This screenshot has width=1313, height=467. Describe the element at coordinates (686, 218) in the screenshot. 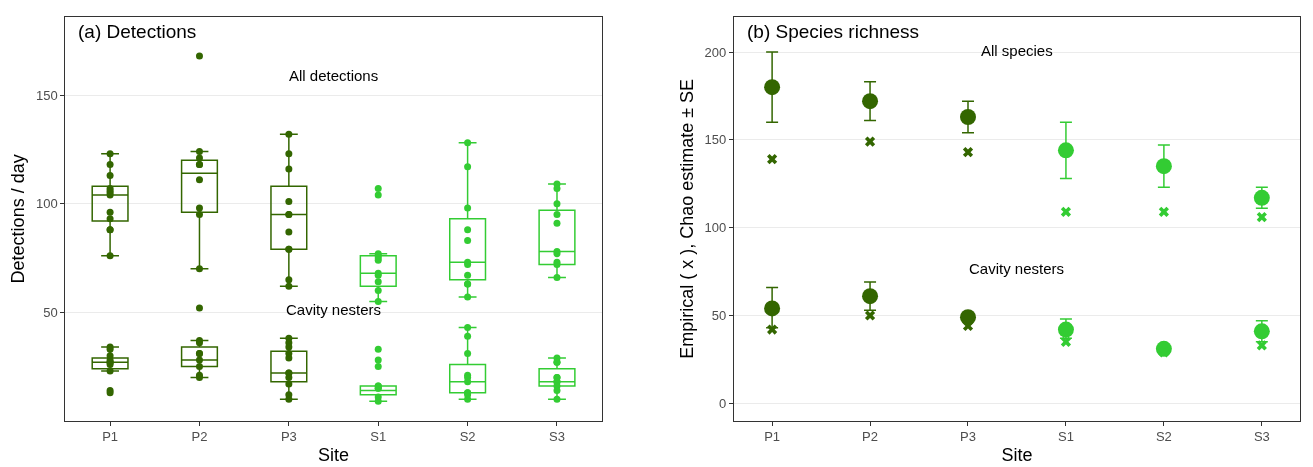

I see `y-axis-title: Empirical ( x ), Chao estimate ± SE` at that location.